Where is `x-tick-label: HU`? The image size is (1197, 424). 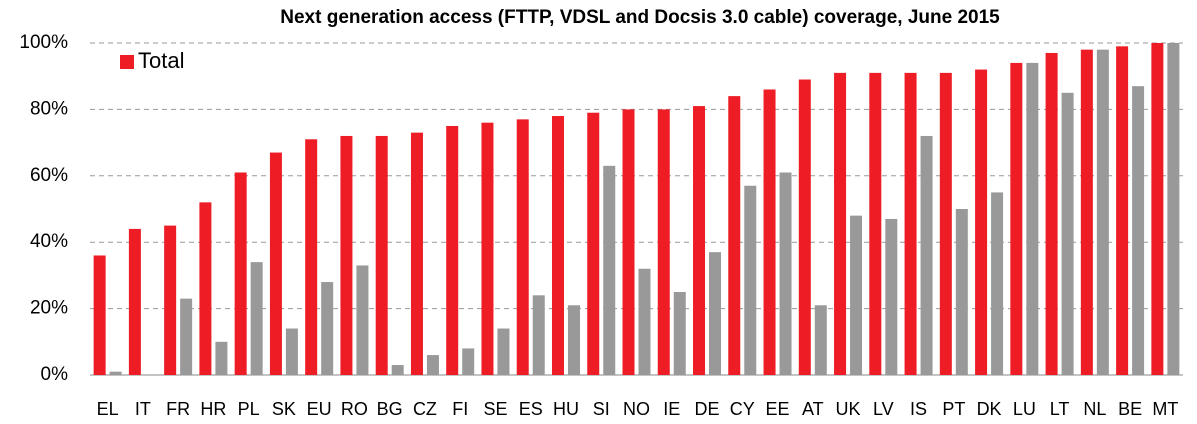
x-tick-label: HU is located at coordinates (566, 409).